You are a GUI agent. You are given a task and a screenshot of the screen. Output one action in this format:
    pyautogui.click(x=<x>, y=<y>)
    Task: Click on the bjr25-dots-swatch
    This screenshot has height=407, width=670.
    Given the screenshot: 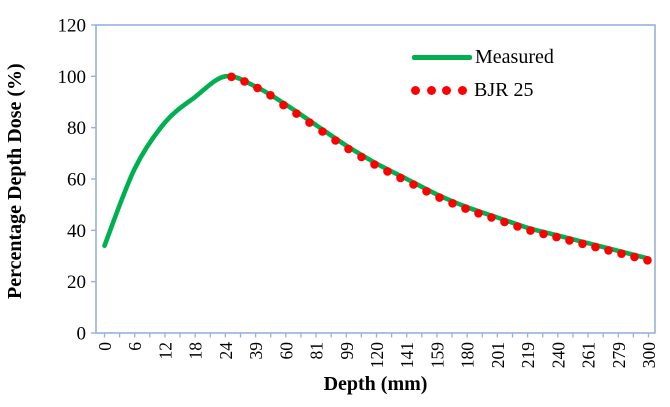 What is the action you would take?
    pyautogui.click(x=439, y=90)
    